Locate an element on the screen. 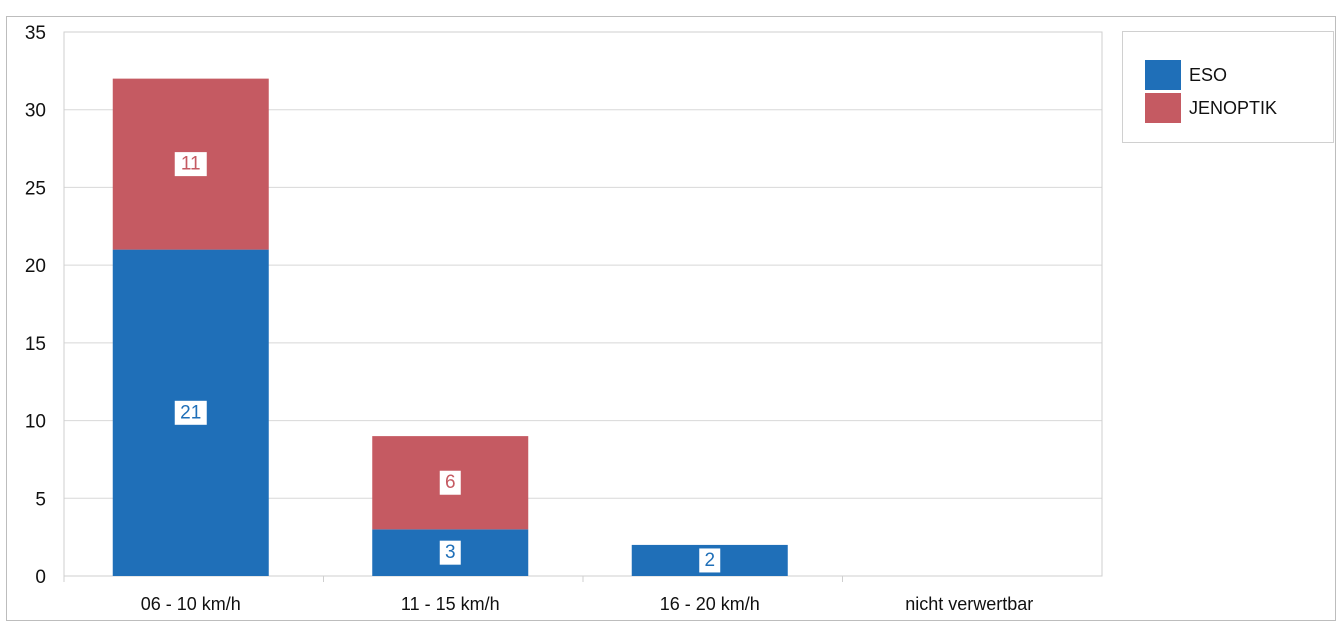  legend-swatch-jenoptik is located at coordinates (1163, 108).